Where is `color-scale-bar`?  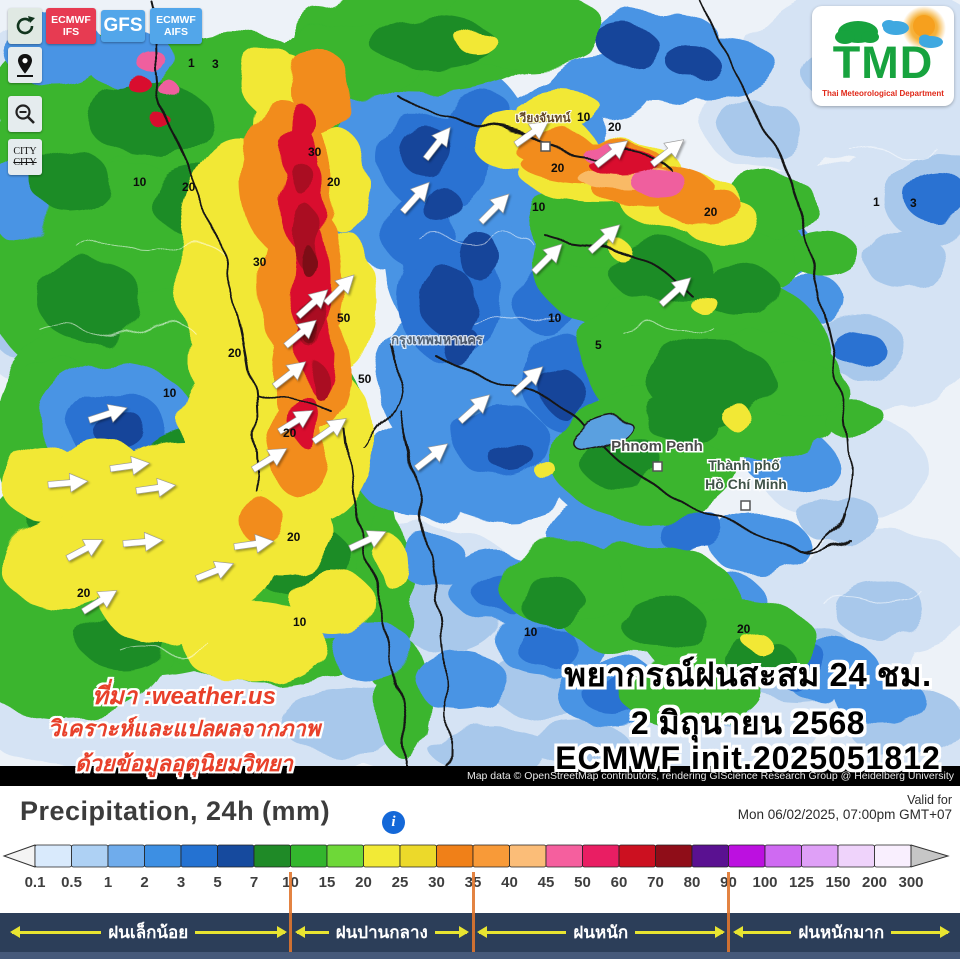 color-scale-bar is located at coordinates (476, 856).